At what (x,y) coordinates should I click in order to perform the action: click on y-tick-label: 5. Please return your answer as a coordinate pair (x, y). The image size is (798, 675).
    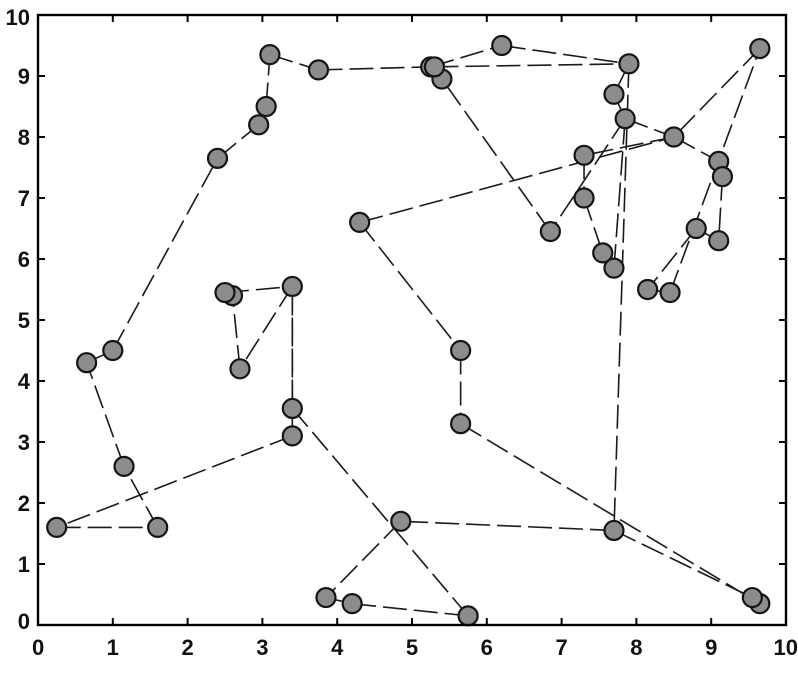
    Looking at the image, I should click on (24, 320).